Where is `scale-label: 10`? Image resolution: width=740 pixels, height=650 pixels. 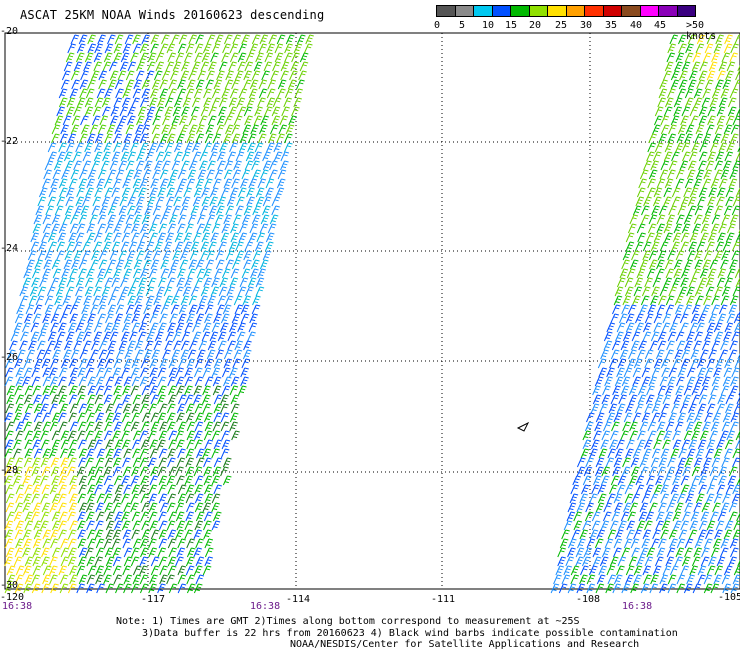 scale-label: 10 is located at coordinates (488, 25).